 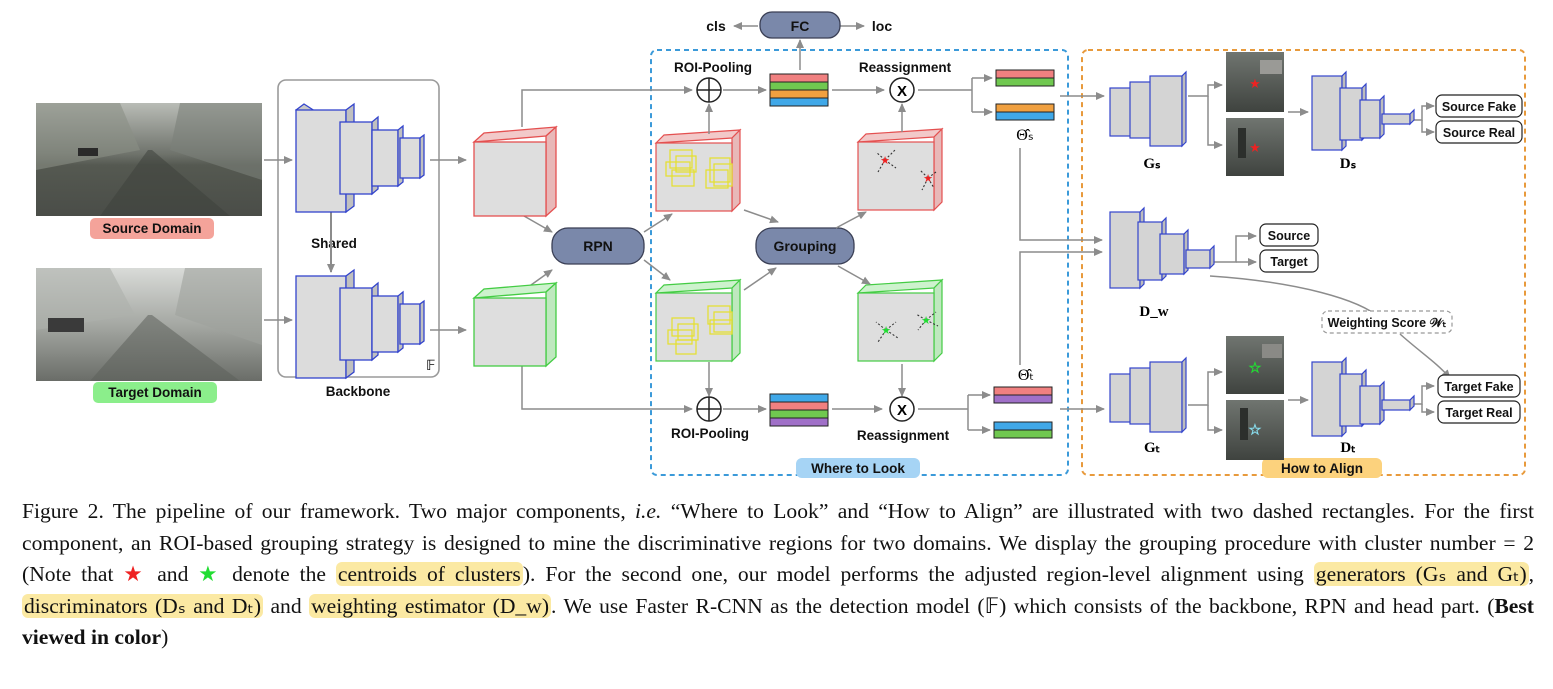 I want to click on feature-map-source, so click(x=515, y=171).